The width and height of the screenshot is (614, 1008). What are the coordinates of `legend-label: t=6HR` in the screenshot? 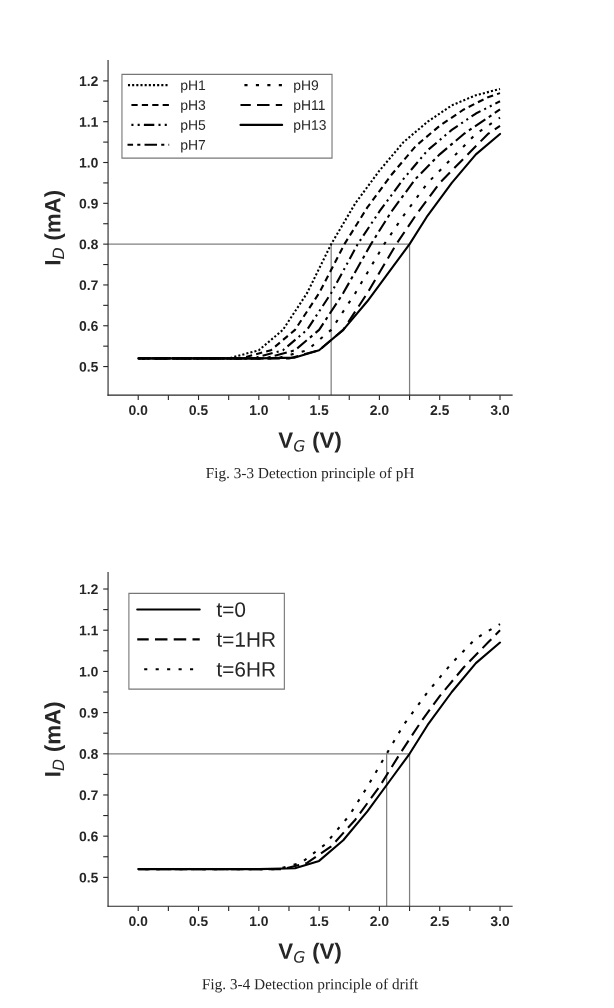 It's located at (246, 669).